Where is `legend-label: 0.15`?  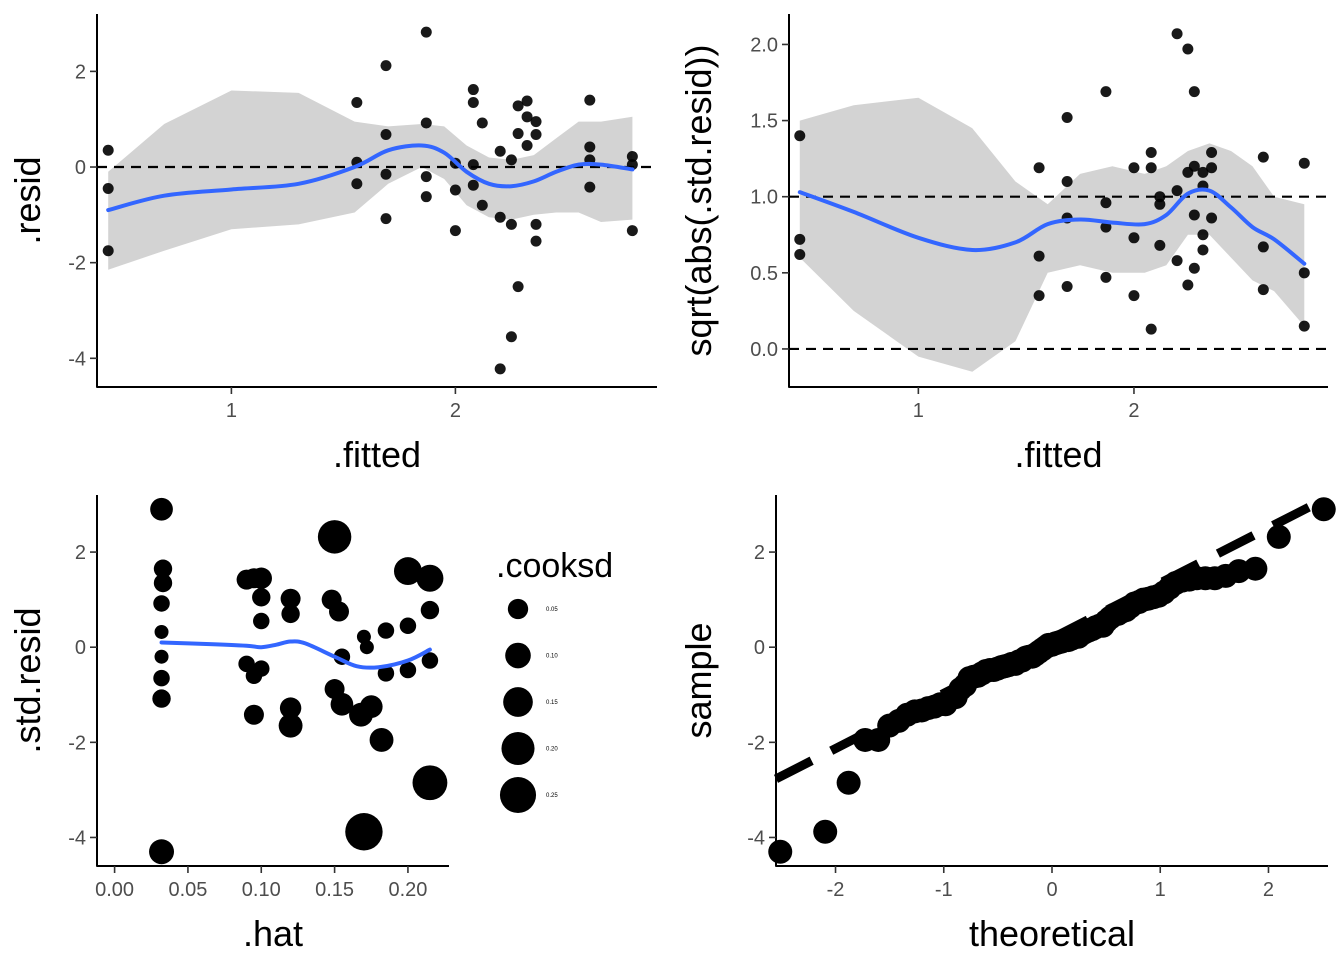
legend-label: 0.15 is located at coordinates (552, 703).